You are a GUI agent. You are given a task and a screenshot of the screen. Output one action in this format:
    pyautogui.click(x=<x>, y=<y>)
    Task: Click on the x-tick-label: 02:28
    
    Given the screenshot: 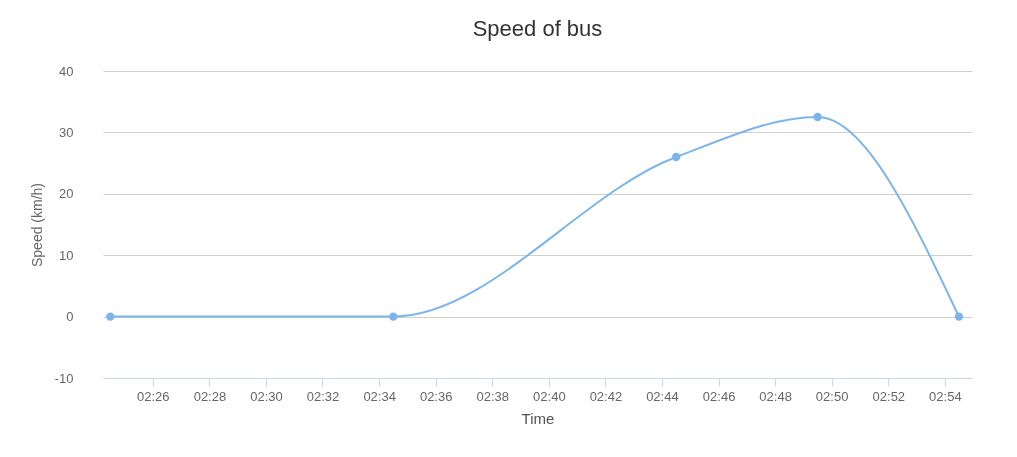 What is the action you would take?
    pyautogui.click(x=210, y=396)
    